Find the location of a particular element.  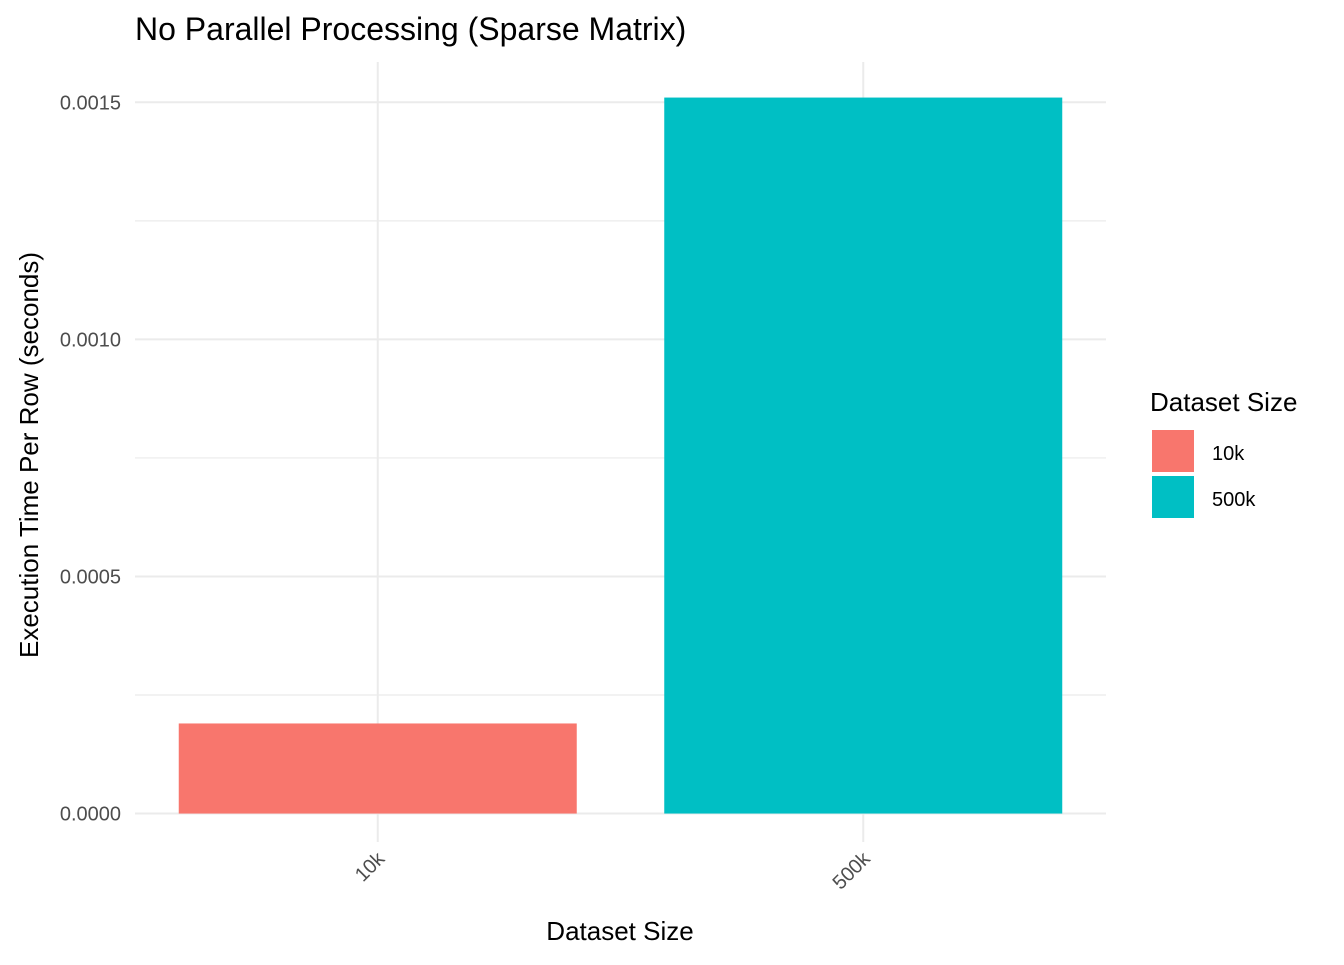

x-axis-title: Dataset Size is located at coordinates (619, 931).